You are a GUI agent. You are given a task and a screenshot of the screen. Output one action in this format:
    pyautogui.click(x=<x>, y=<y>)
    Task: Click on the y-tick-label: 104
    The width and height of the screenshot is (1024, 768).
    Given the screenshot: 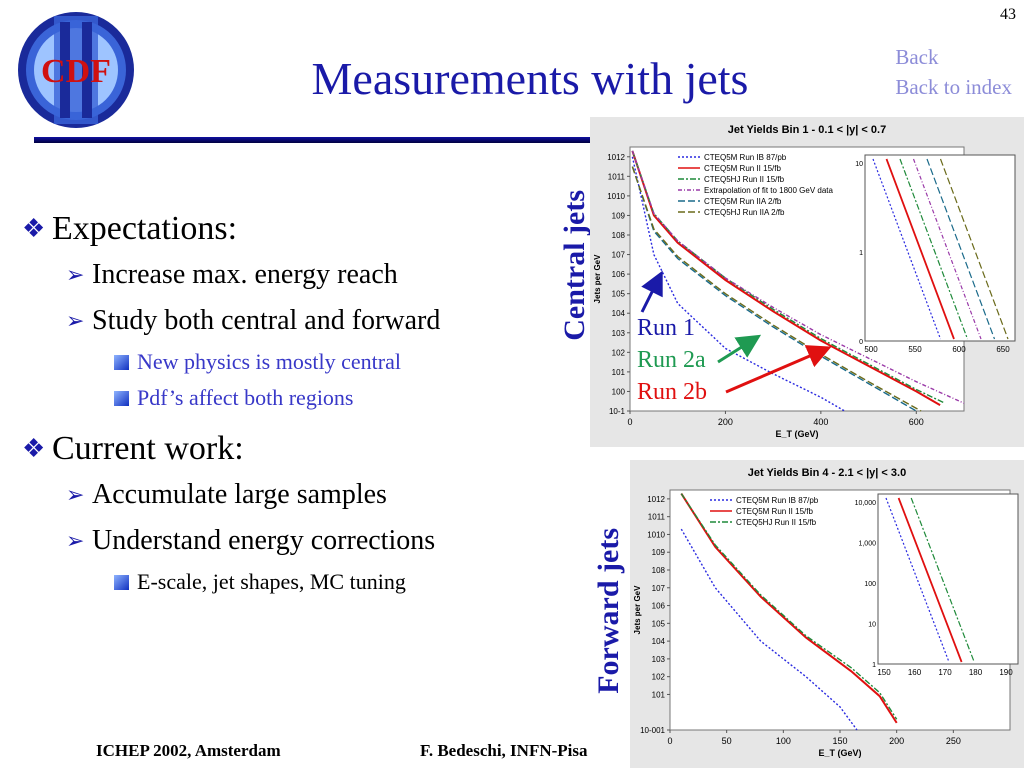 What is the action you would take?
    pyautogui.click(x=619, y=313)
    